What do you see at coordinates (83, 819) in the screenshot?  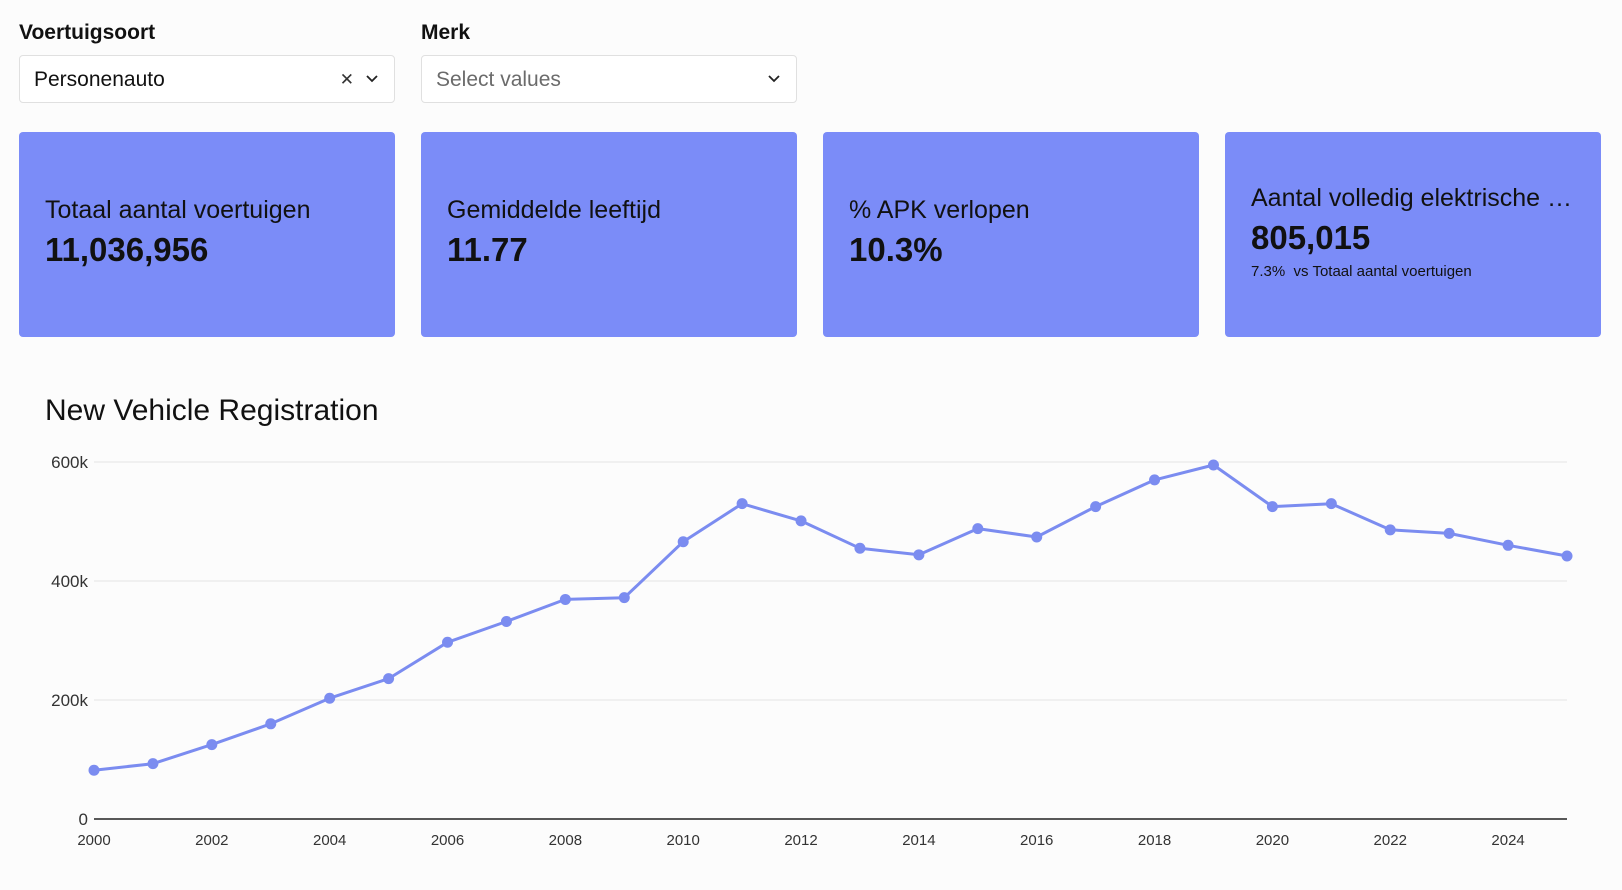 I see `y-tick-label: 0` at bounding box center [83, 819].